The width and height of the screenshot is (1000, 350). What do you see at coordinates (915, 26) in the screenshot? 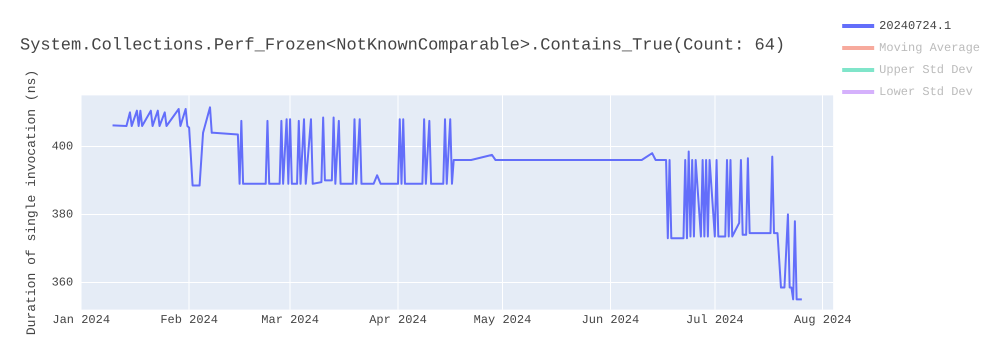
I see `legend-label: 20240724.1` at bounding box center [915, 26].